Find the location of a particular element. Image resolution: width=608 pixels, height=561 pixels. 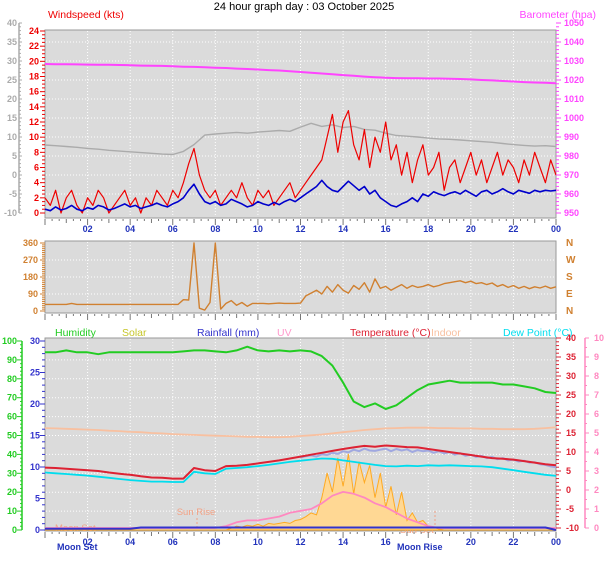

series-barometer is located at coordinates (300, 74).